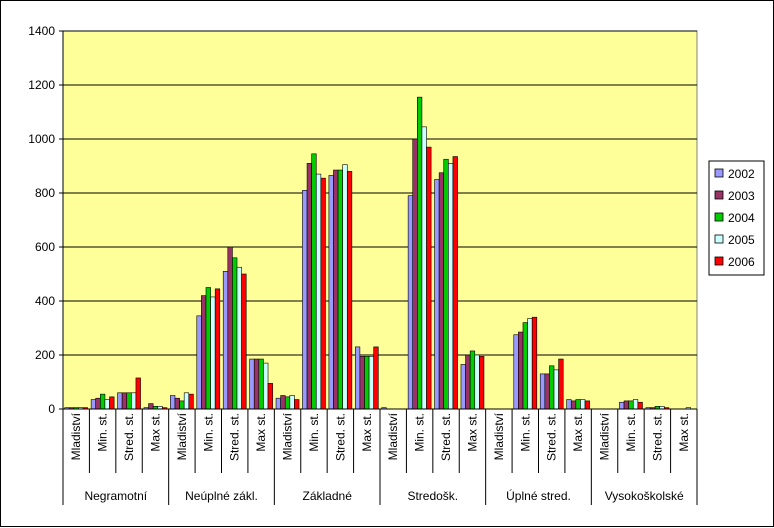  Describe the element at coordinates (115, 496) in the screenshot. I see `x-group-label: Negramotní` at that location.